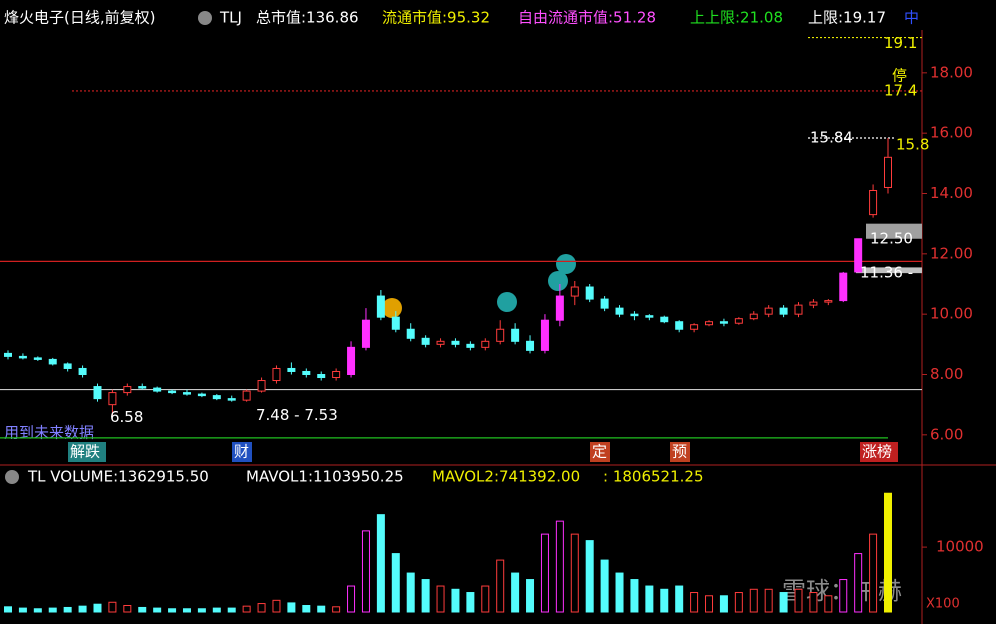  I want to click on y-tick-label: 6.00, so click(946, 434).